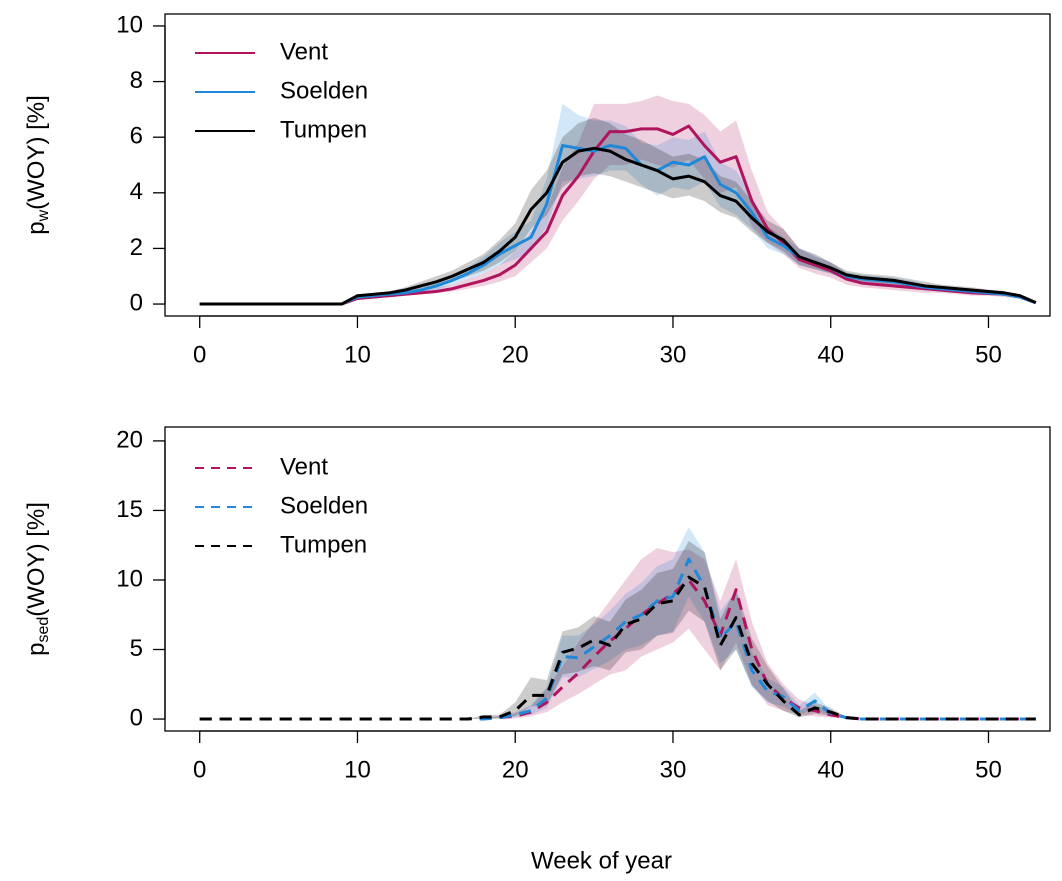 Image resolution: width=1062 pixels, height=881 pixels. I want to click on y-axis-label-part: sed, so click(43, 630).